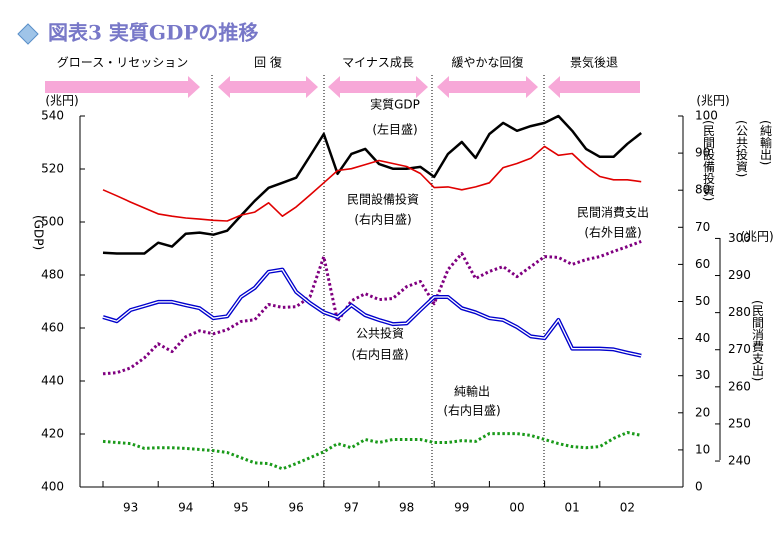 This screenshot has height=540, width=780. What do you see at coordinates (766, 142) in the screenshot?
I see `y2-label: (純輸出)` at bounding box center [766, 142].